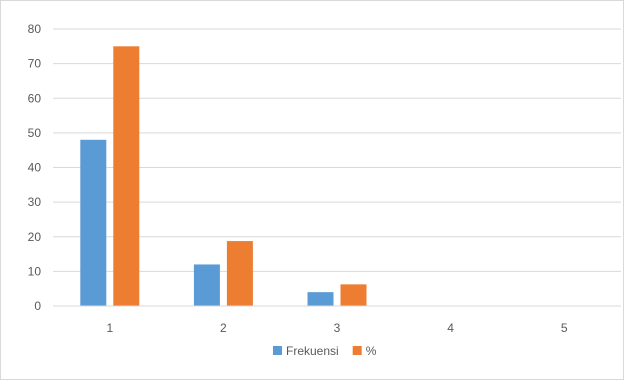 The width and height of the screenshot is (625, 386). What do you see at coordinates (37, 306) in the screenshot?
I see `y-tick-label: 0` at bounding box center [37, 306].